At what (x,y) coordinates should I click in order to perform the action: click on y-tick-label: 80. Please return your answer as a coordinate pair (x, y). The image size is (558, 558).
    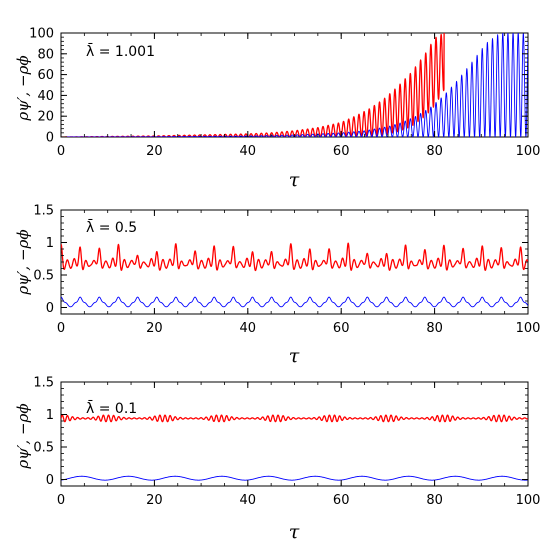
    Looking at the image, I should click on (45, 54).